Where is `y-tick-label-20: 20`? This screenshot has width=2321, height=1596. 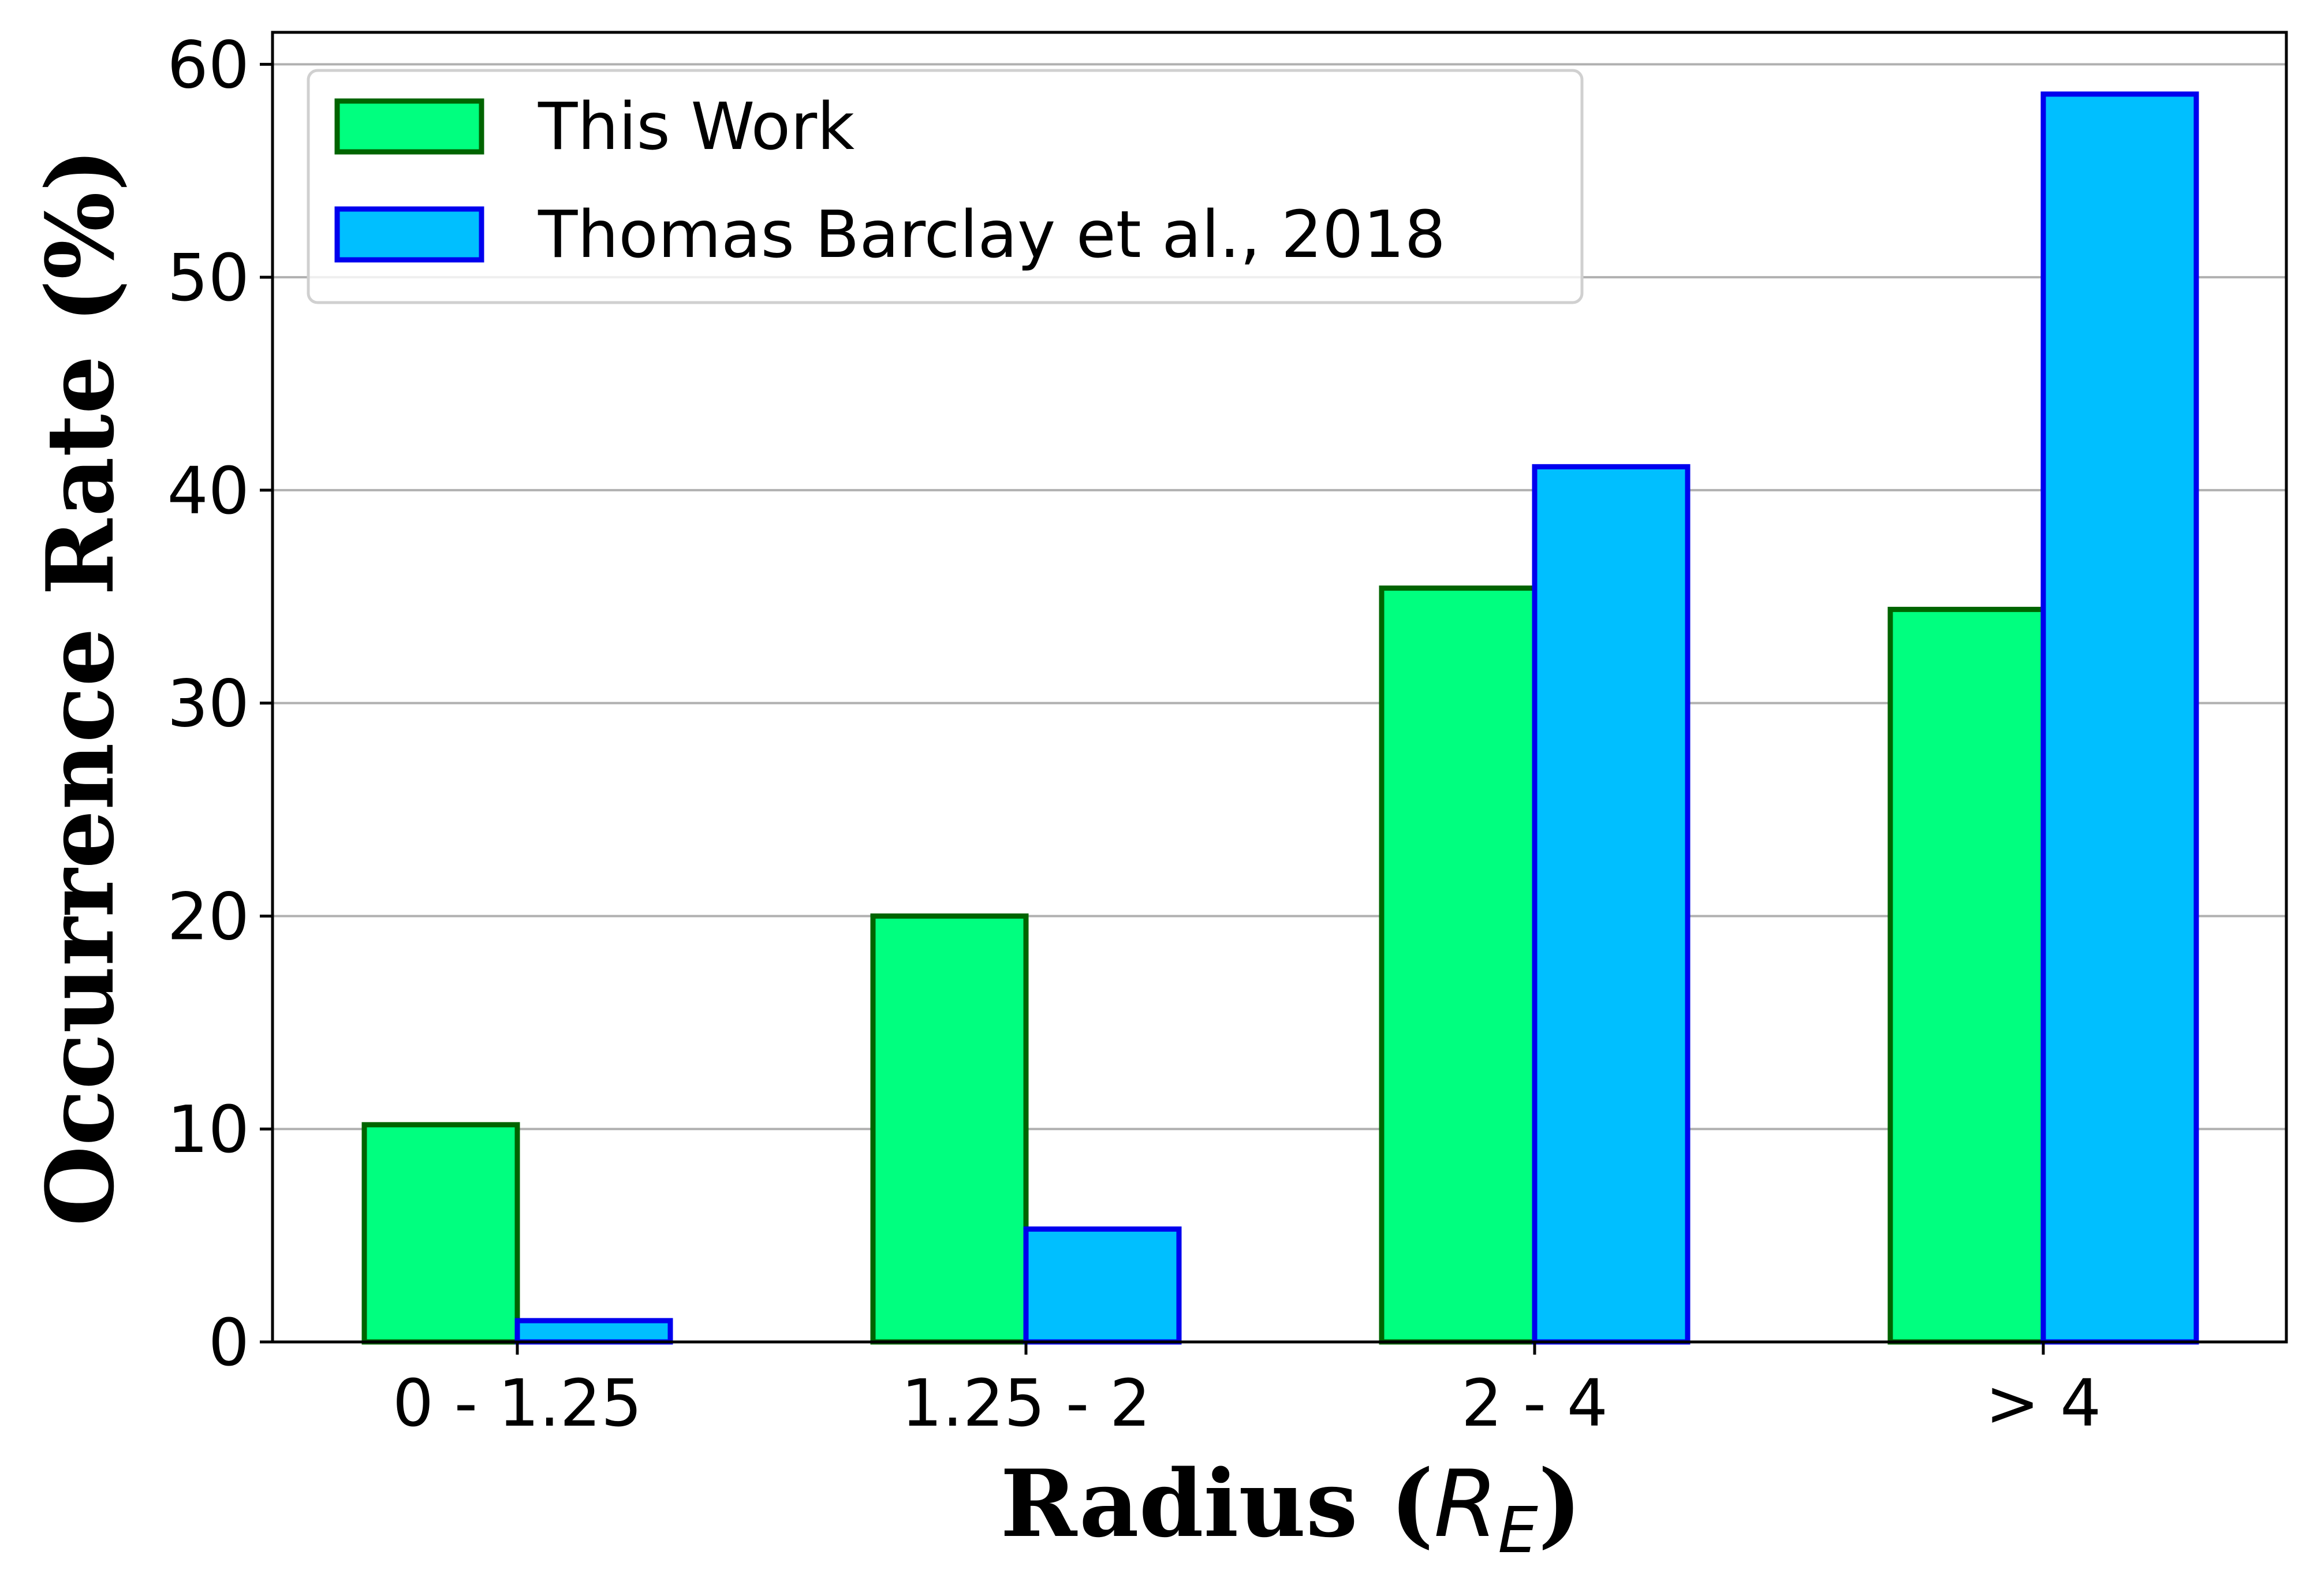 y-tick-label-20: 20 is located at coordinates (208, 916).